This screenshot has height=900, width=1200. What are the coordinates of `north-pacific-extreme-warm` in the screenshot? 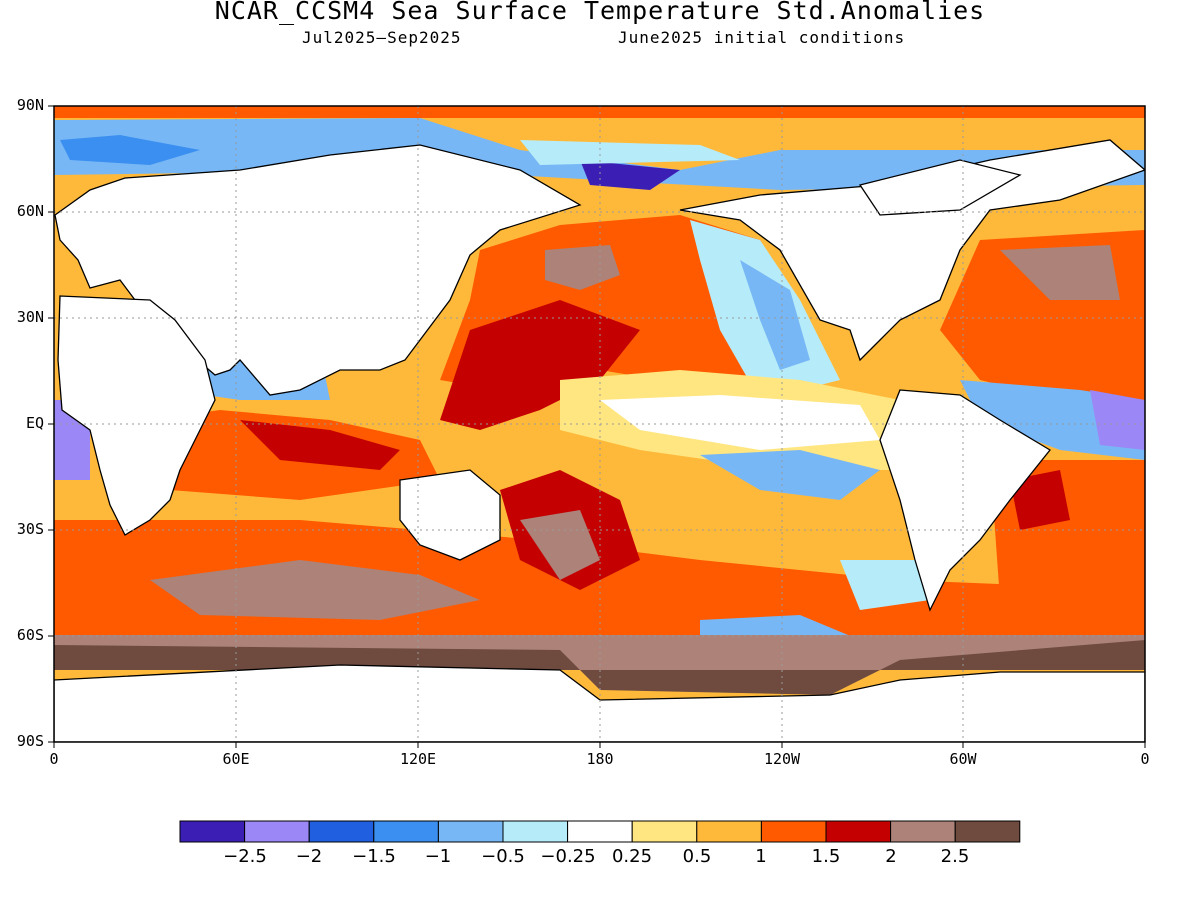 It's located at (582, 267).